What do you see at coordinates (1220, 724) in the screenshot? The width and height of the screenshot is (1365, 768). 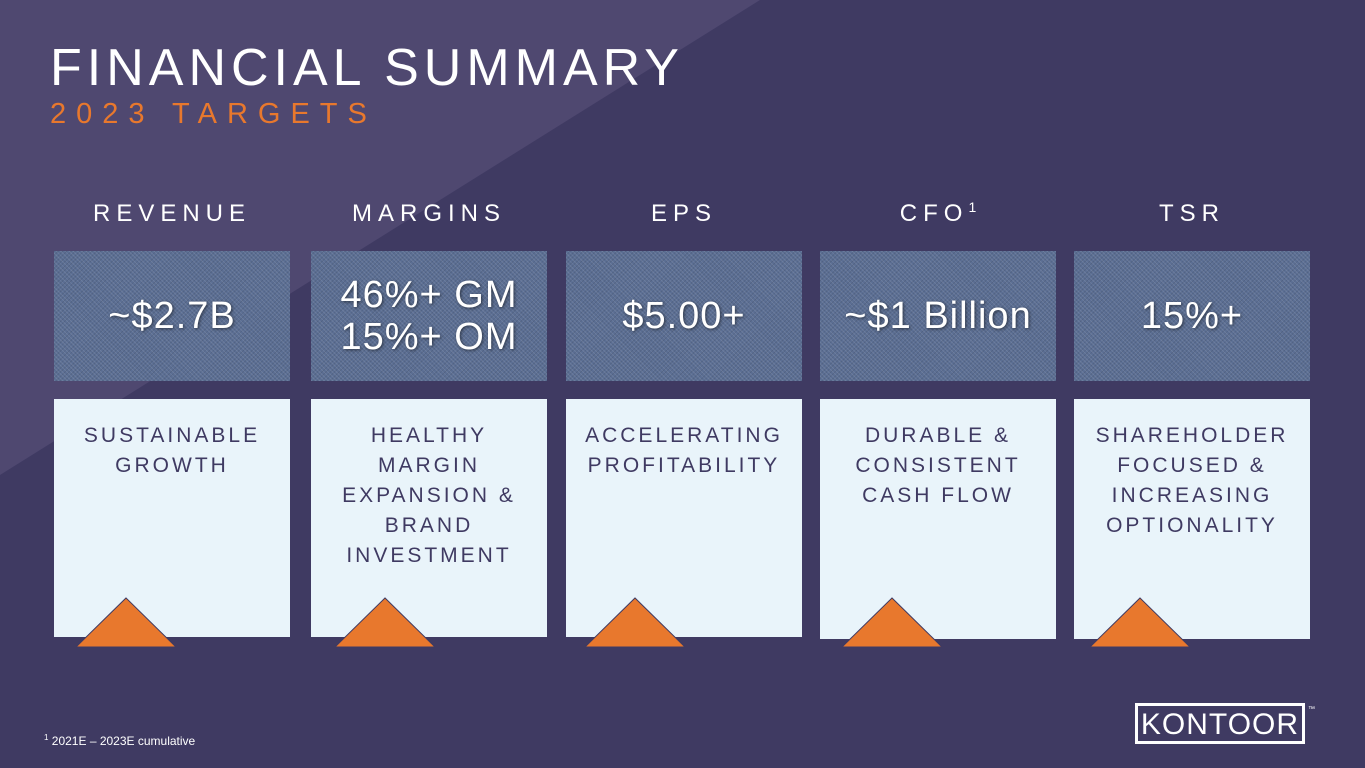 I see `logo-text: KONTOOR` at bounding box center [1220, 724].